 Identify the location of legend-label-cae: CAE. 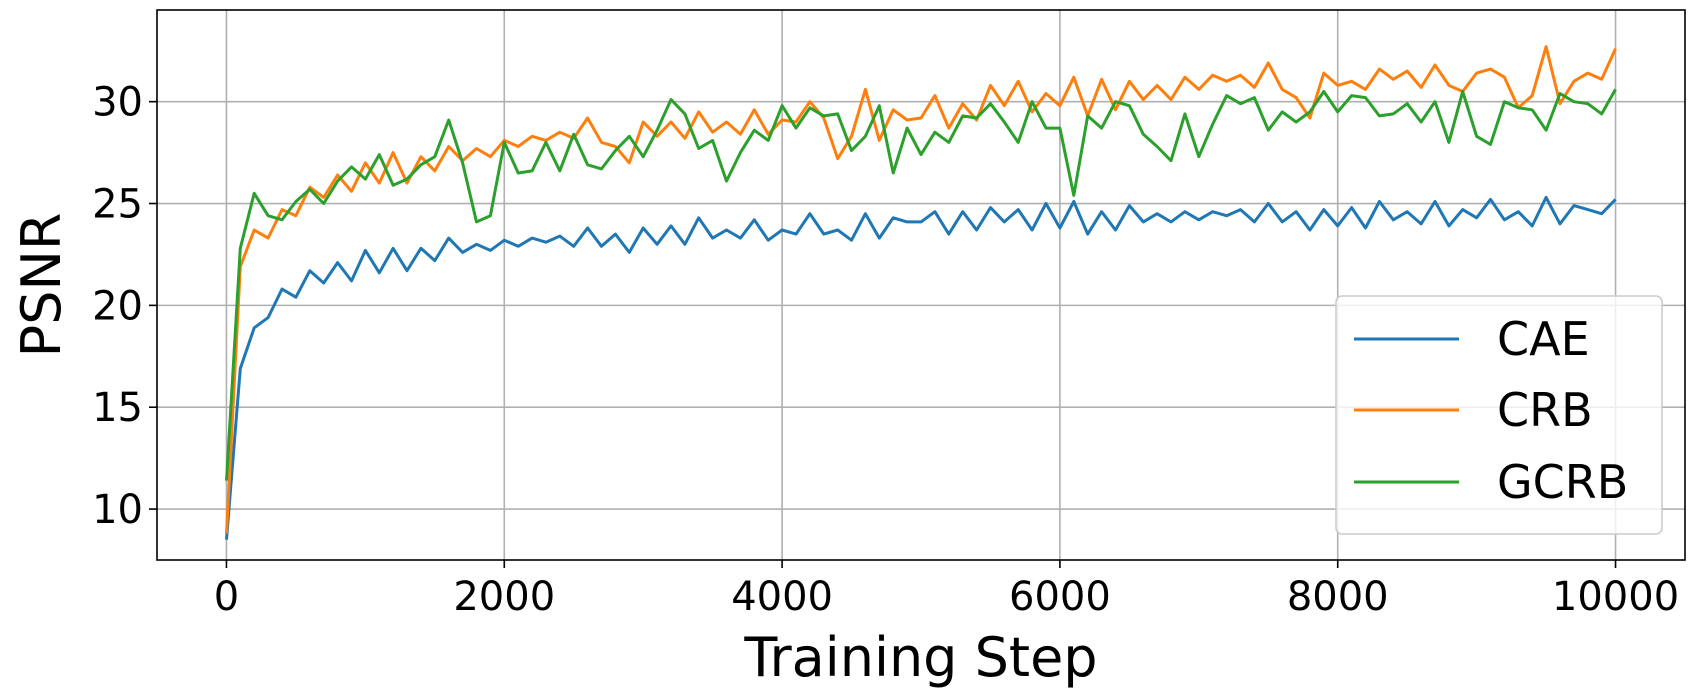
(1543, 339).